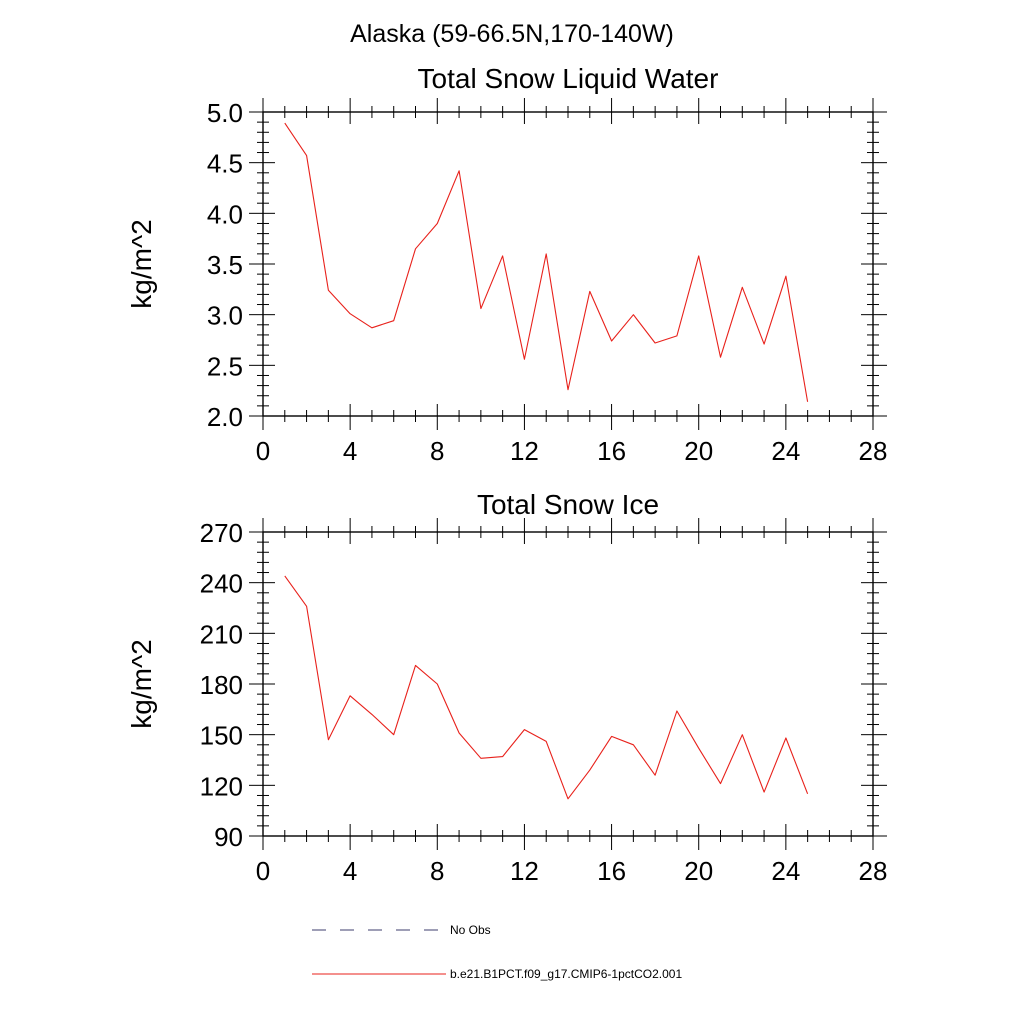 The height and width of the screenshot is (1024, 1024). Describe the element at coordinates (350, 451) in the screenshot. I see `chart-0-x-tick-label: 4` at that location.